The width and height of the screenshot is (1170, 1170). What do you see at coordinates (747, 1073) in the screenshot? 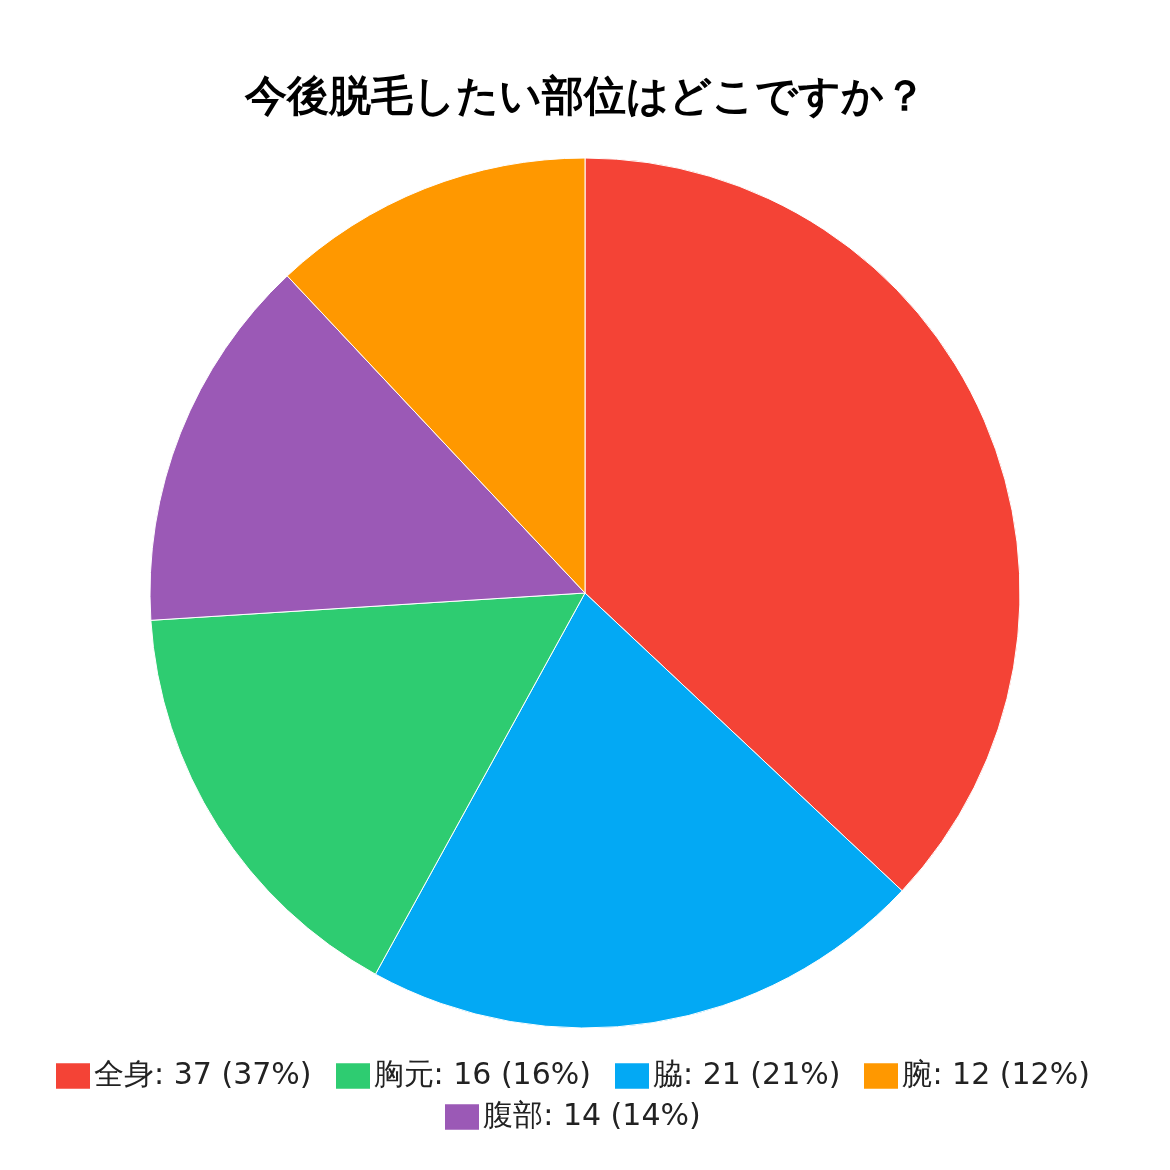
I see `legend-label: 脇: 21 (21%)` at bounding box center [747, 1073].